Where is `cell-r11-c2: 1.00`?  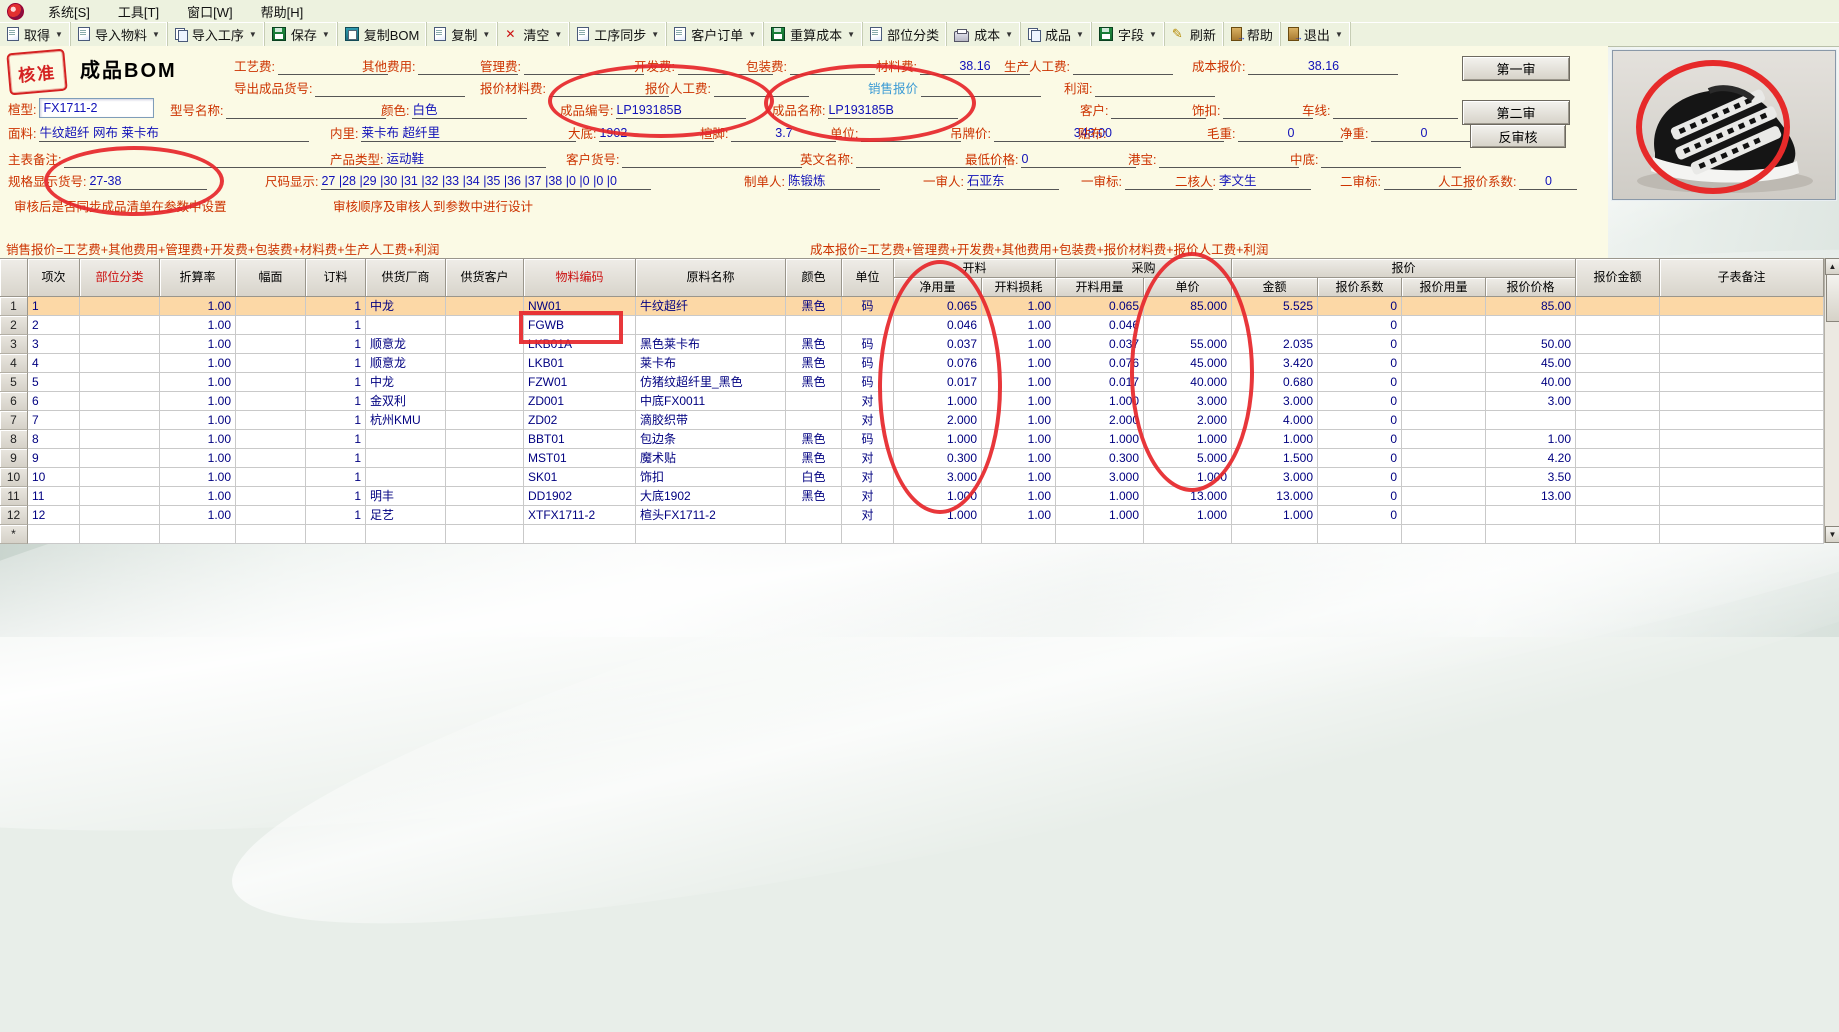
cell-r11-c2: 1.00 is located at coordinates (198, 496).